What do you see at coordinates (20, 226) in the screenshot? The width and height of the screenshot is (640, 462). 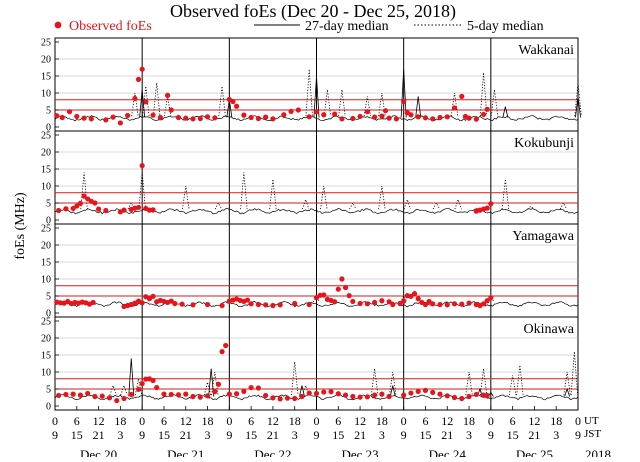 I see `y-axis-label: foEs (MHz)` at bounding box center [20, 226].